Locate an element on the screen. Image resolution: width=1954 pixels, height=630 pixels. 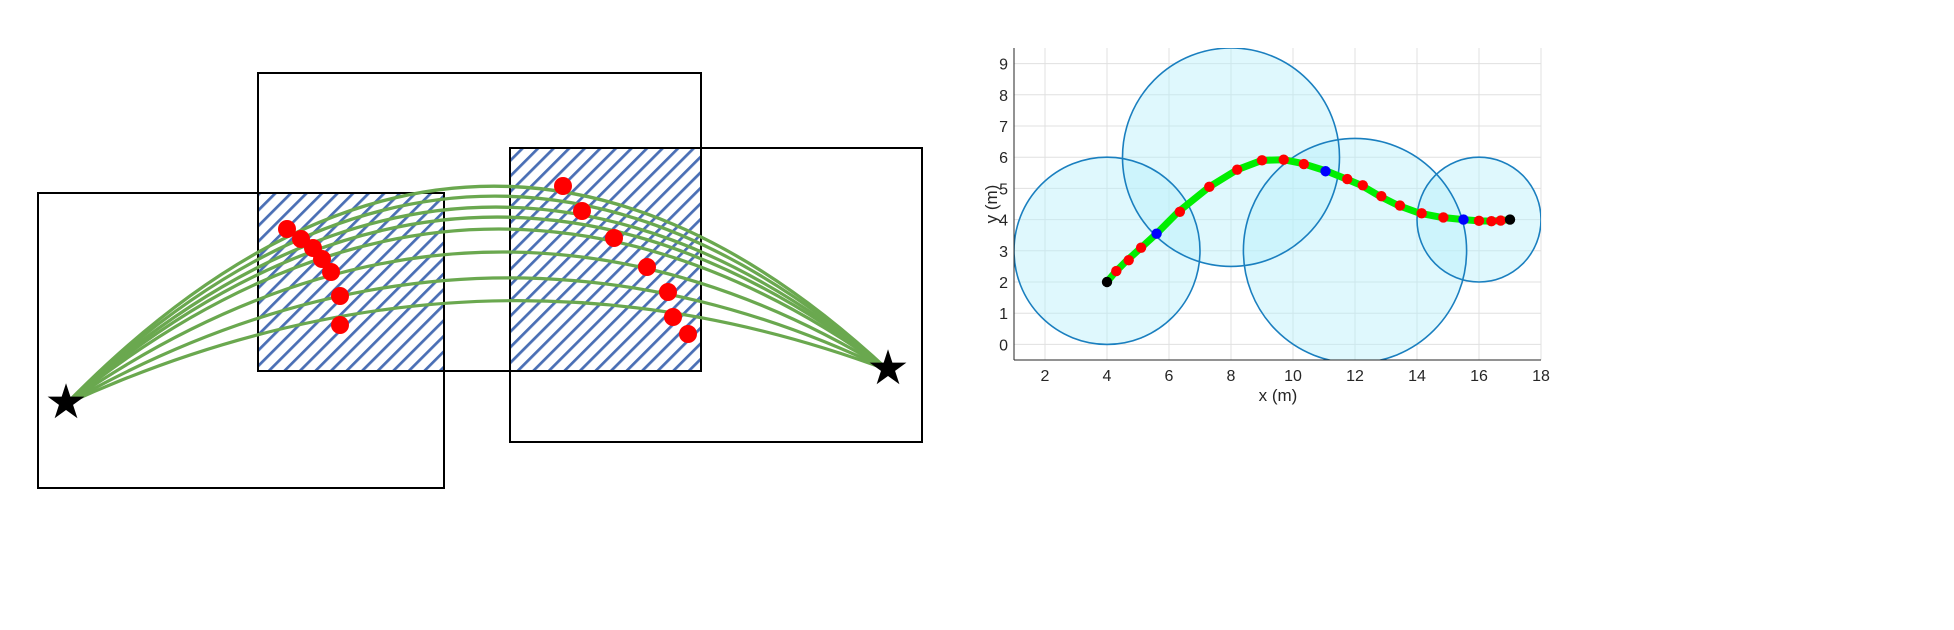
coverage-circle-outlines is located at coordinates (1277, 204).